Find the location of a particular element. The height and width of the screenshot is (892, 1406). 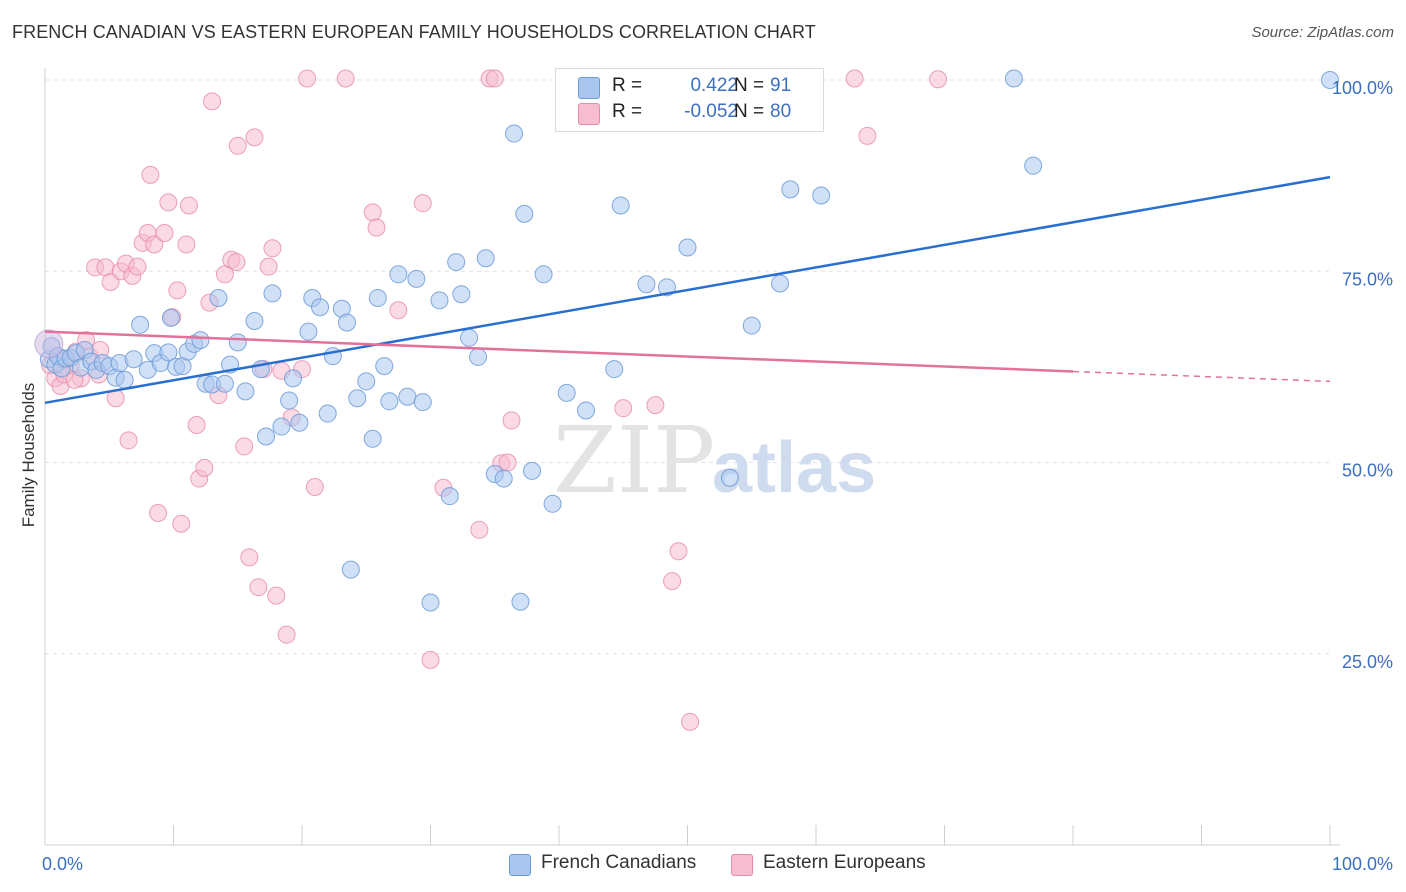

y-tick-label: 50.0% is located at coordinates (1367, 471).